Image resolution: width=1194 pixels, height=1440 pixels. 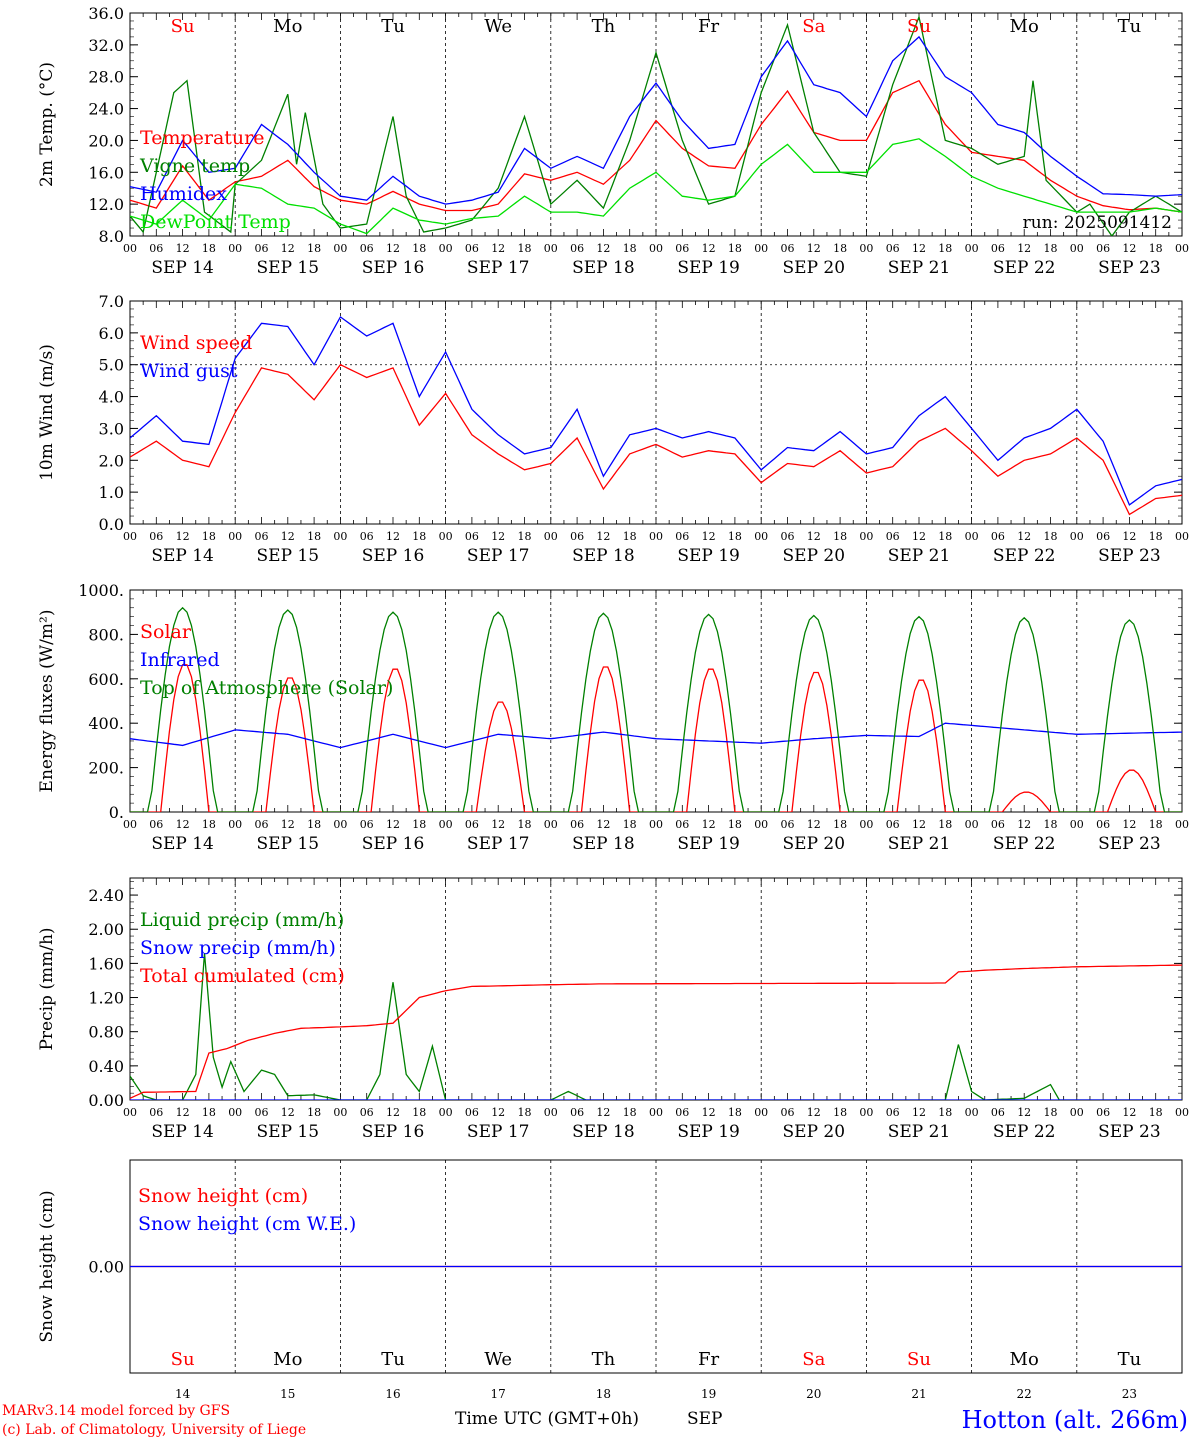 I want to click on day-number-label: 14, so click(x=183, y=1394).